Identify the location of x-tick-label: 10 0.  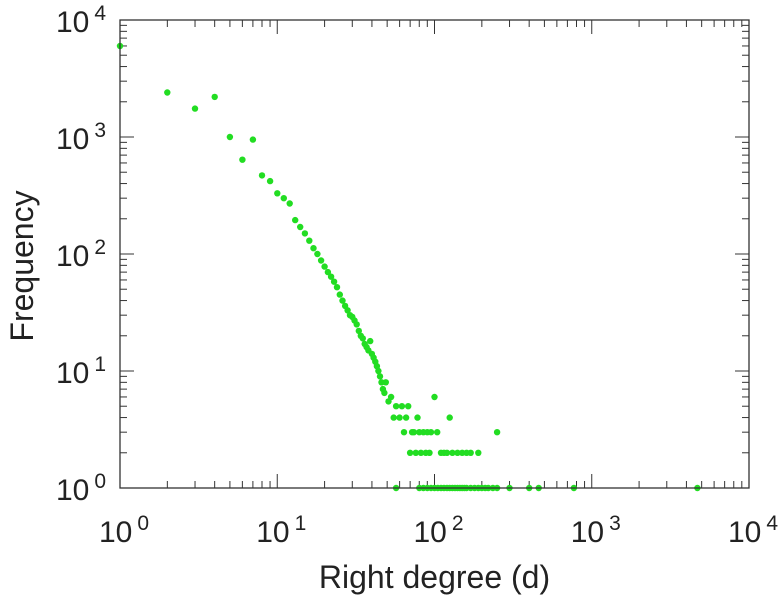
(124, 530).